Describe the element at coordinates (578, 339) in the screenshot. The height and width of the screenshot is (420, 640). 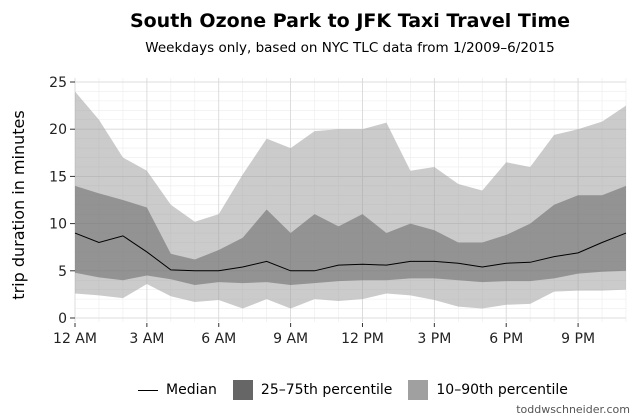
I see `x-tick-label: 9 PM` at that location.